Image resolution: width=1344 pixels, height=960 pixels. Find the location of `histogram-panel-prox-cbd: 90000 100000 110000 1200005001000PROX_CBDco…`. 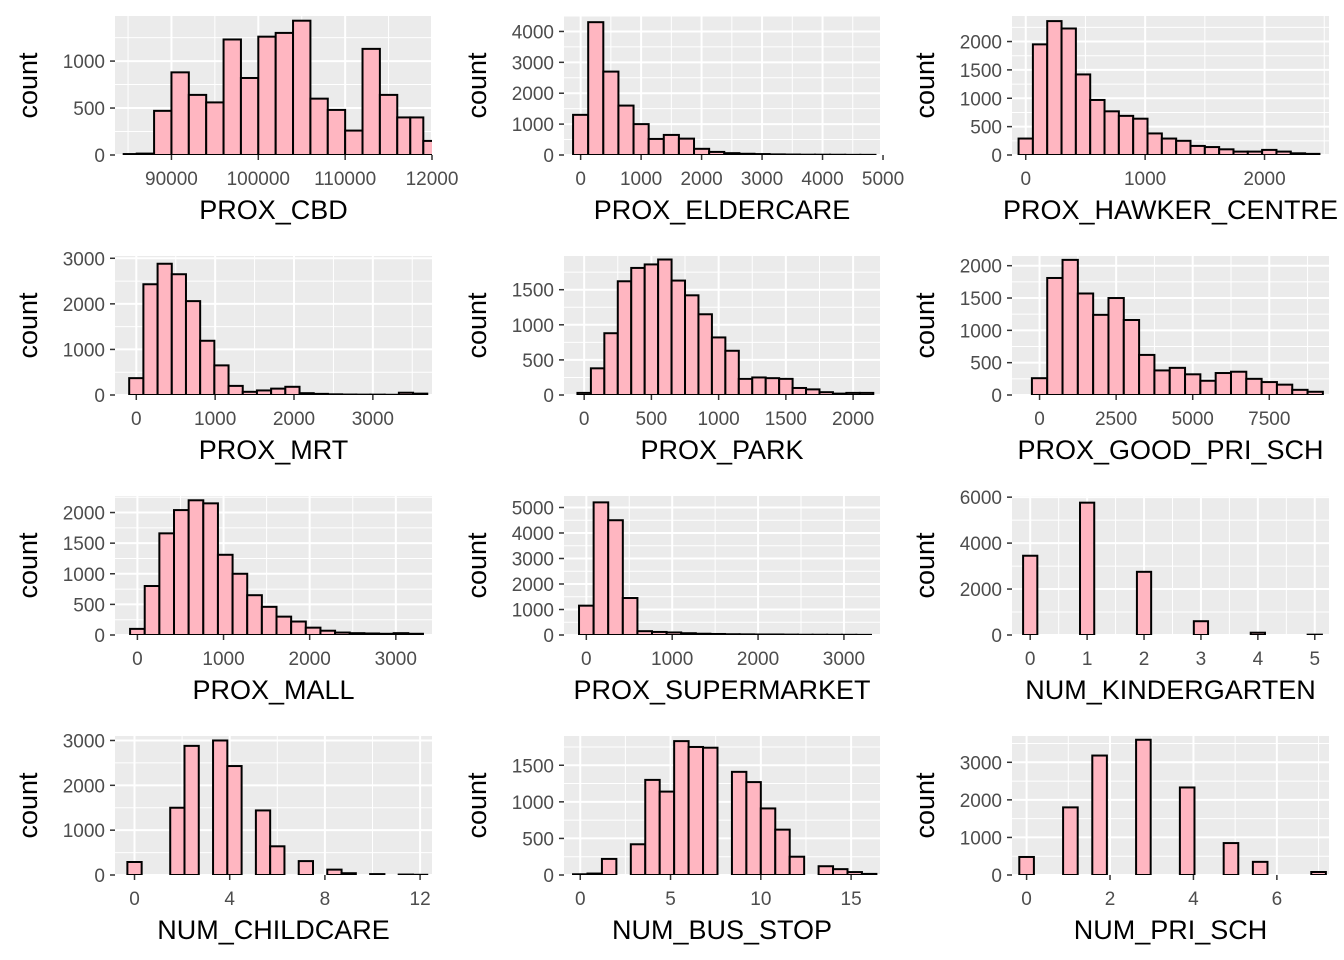

histogram-panel-prox-cbd: 90000 100000 110000 1200005001000PROX_CBDco… is located at coordinates (235, 120).